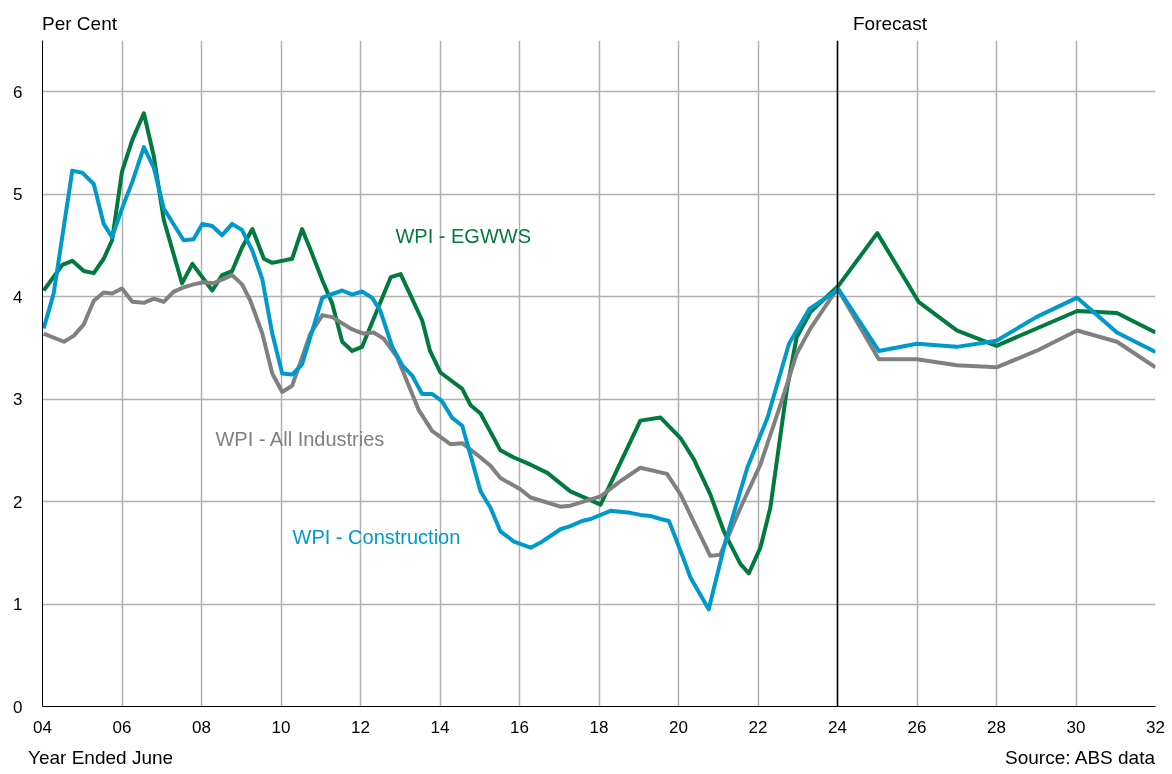 Image resolution: width=1172 pixels, height=774 pixels. What do you see at coordinates (519, 727) in the screenshot?
I see `x-tick-label: 16` at bounding box center [519, 727].